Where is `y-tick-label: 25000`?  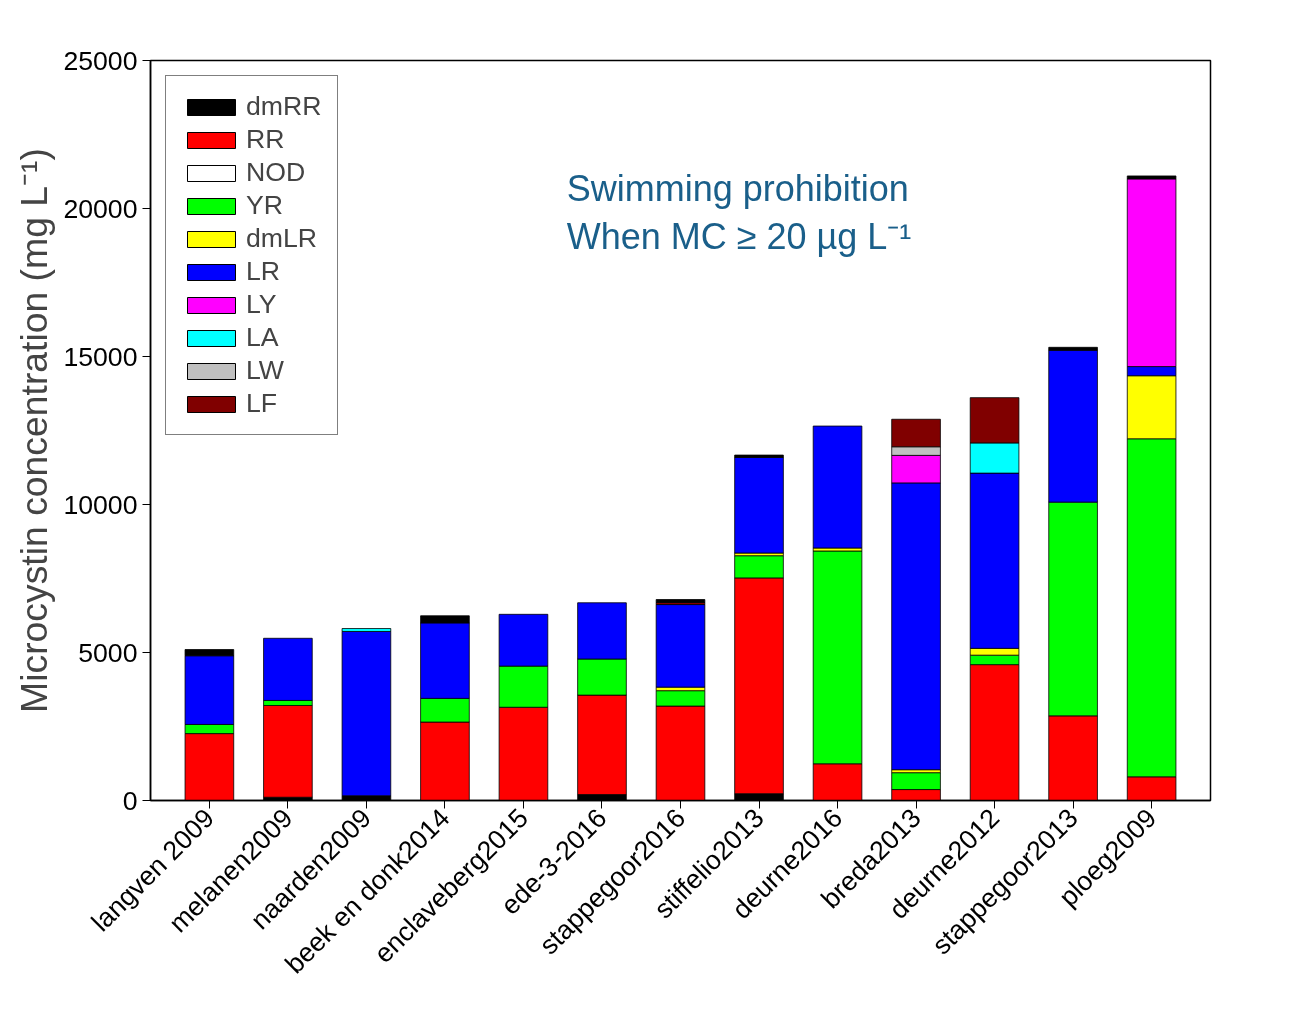 y-tick-label: 25000 is located at coordinates (100, 60).